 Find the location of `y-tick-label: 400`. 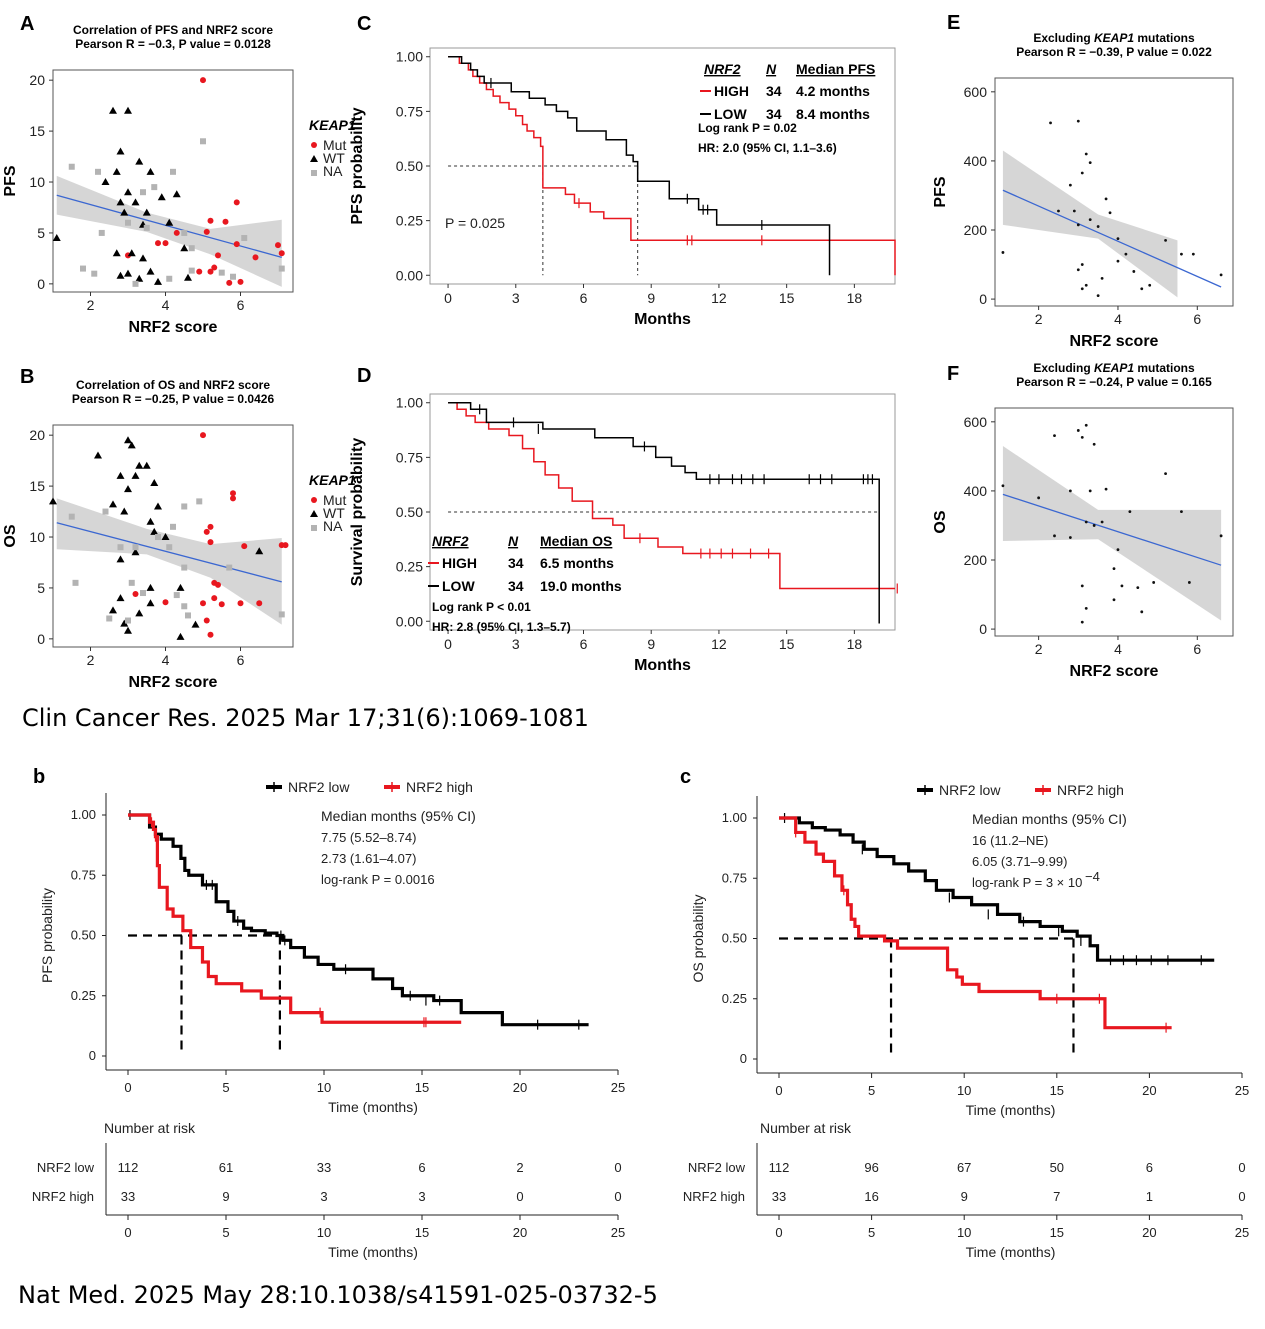

y-tick-label: 400 is located at coordinates (976, 161).